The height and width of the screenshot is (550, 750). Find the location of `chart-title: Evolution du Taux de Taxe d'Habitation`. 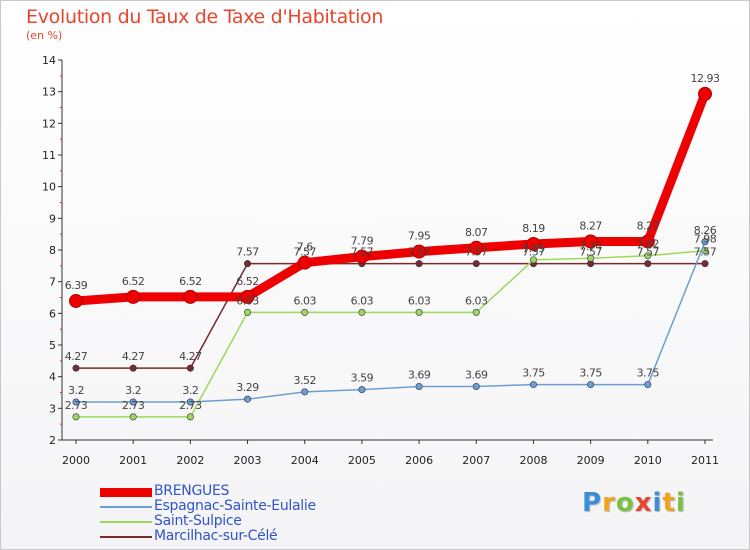

chart-title: Evolution du Taux de Taxe d'Habitation is located at coordinates (205, 17).